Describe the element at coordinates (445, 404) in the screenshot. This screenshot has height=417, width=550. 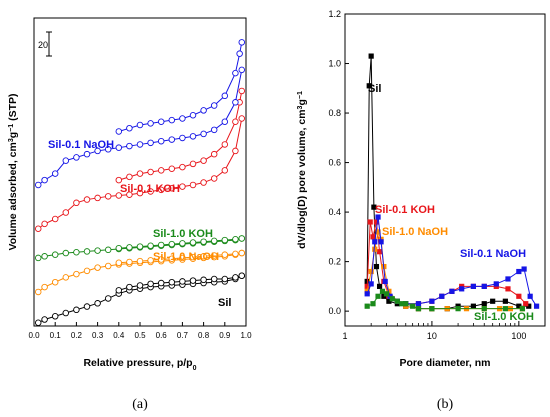
I see `caption-b: (b)` at that location.